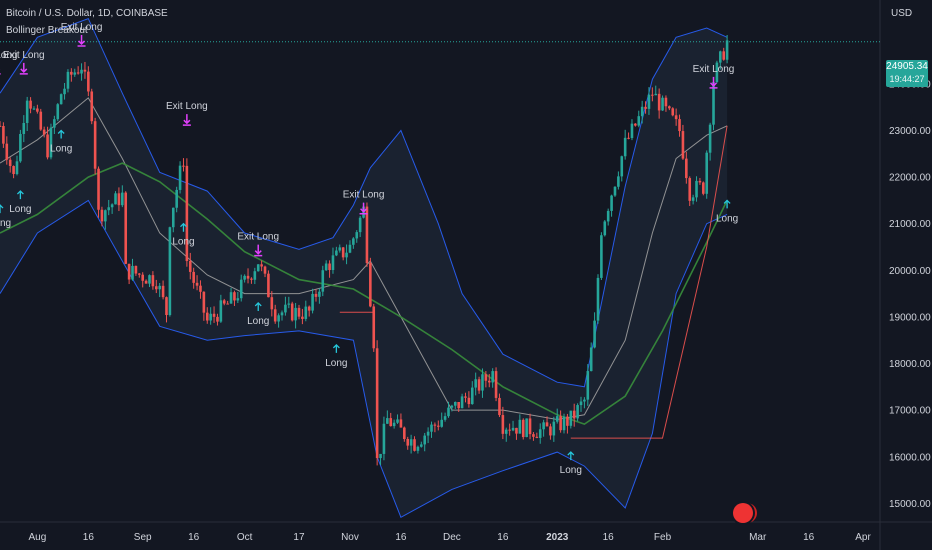 This screenshot has width=932, height=550. What do you see at coordinates (87, 13) in the screenshot?
I see `symbol-title: Bitcoin / U.S. Dollar, 1D, COINBASE` at bounding box center [87, 13].